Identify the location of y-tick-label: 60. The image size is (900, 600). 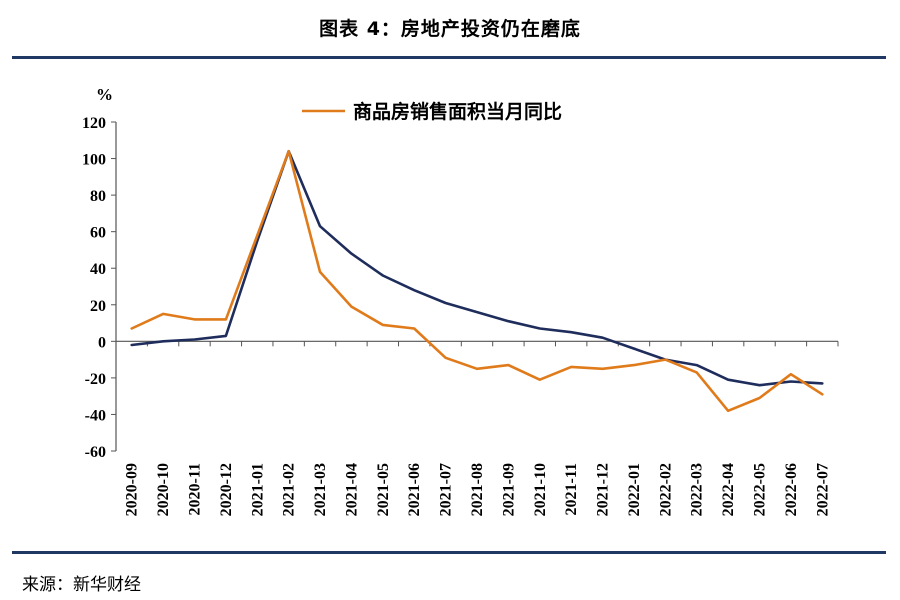
(98, 233).